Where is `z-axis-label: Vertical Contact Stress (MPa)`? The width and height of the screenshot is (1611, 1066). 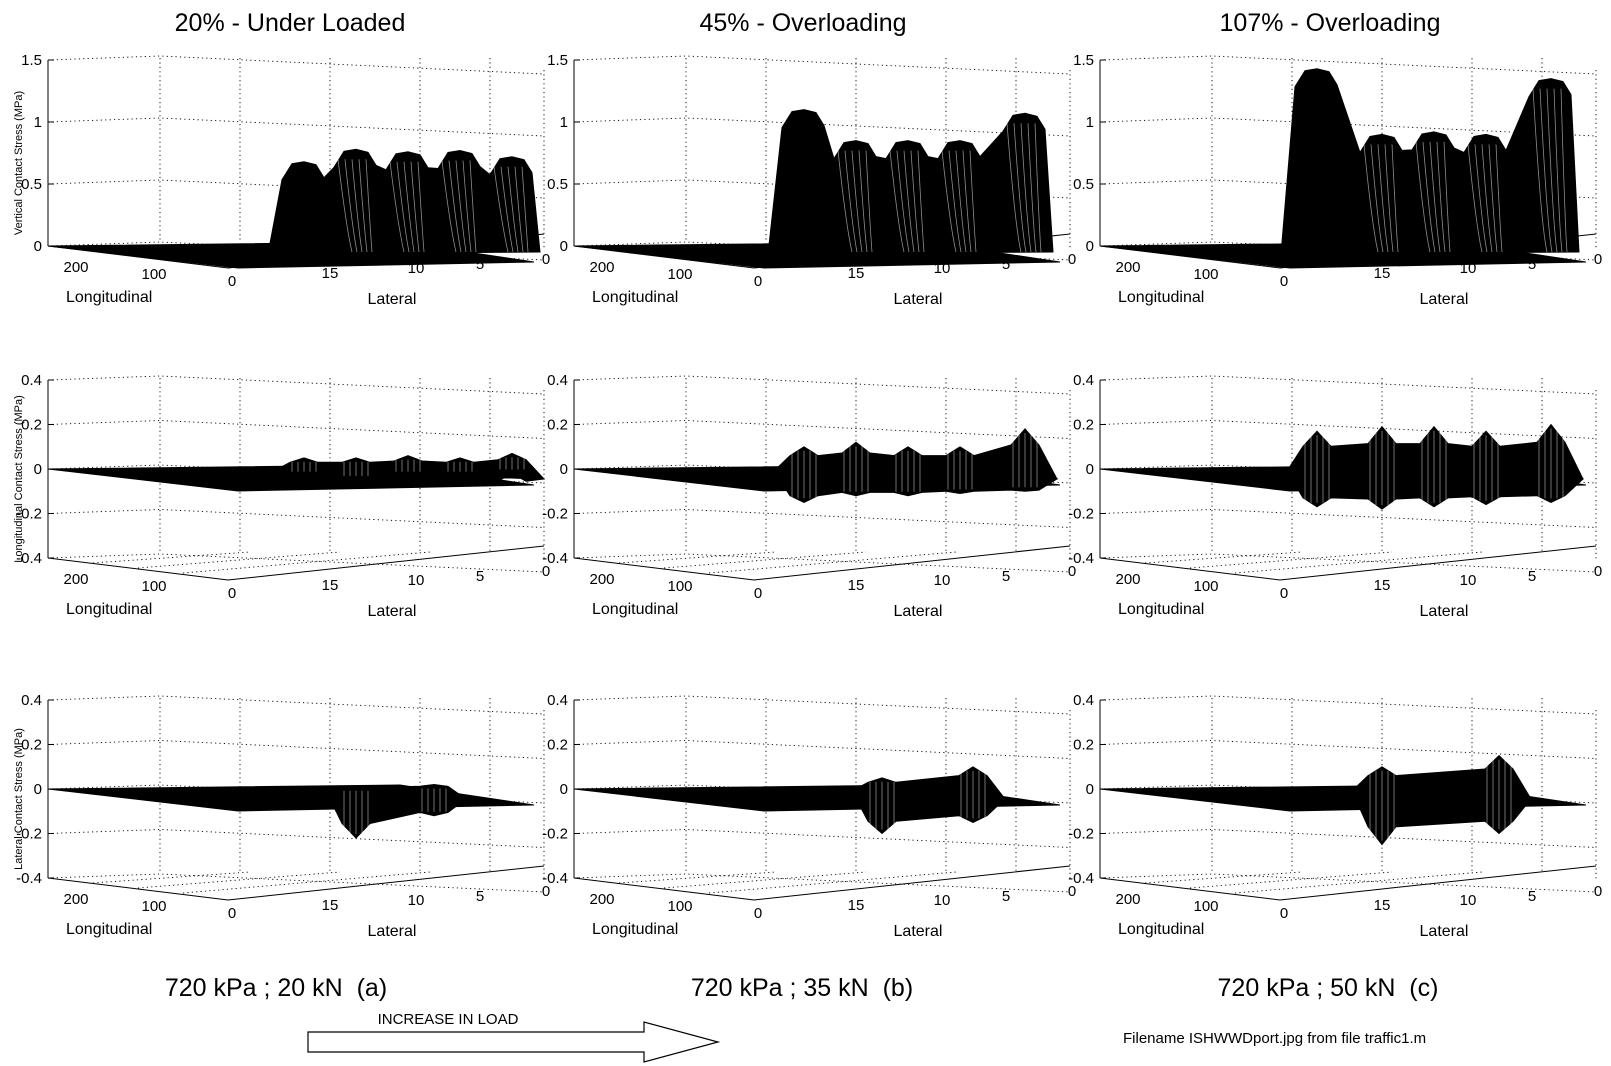
z-axis-label: Vertical Contact Stress (MPa) is located at coordinates (19, 163).